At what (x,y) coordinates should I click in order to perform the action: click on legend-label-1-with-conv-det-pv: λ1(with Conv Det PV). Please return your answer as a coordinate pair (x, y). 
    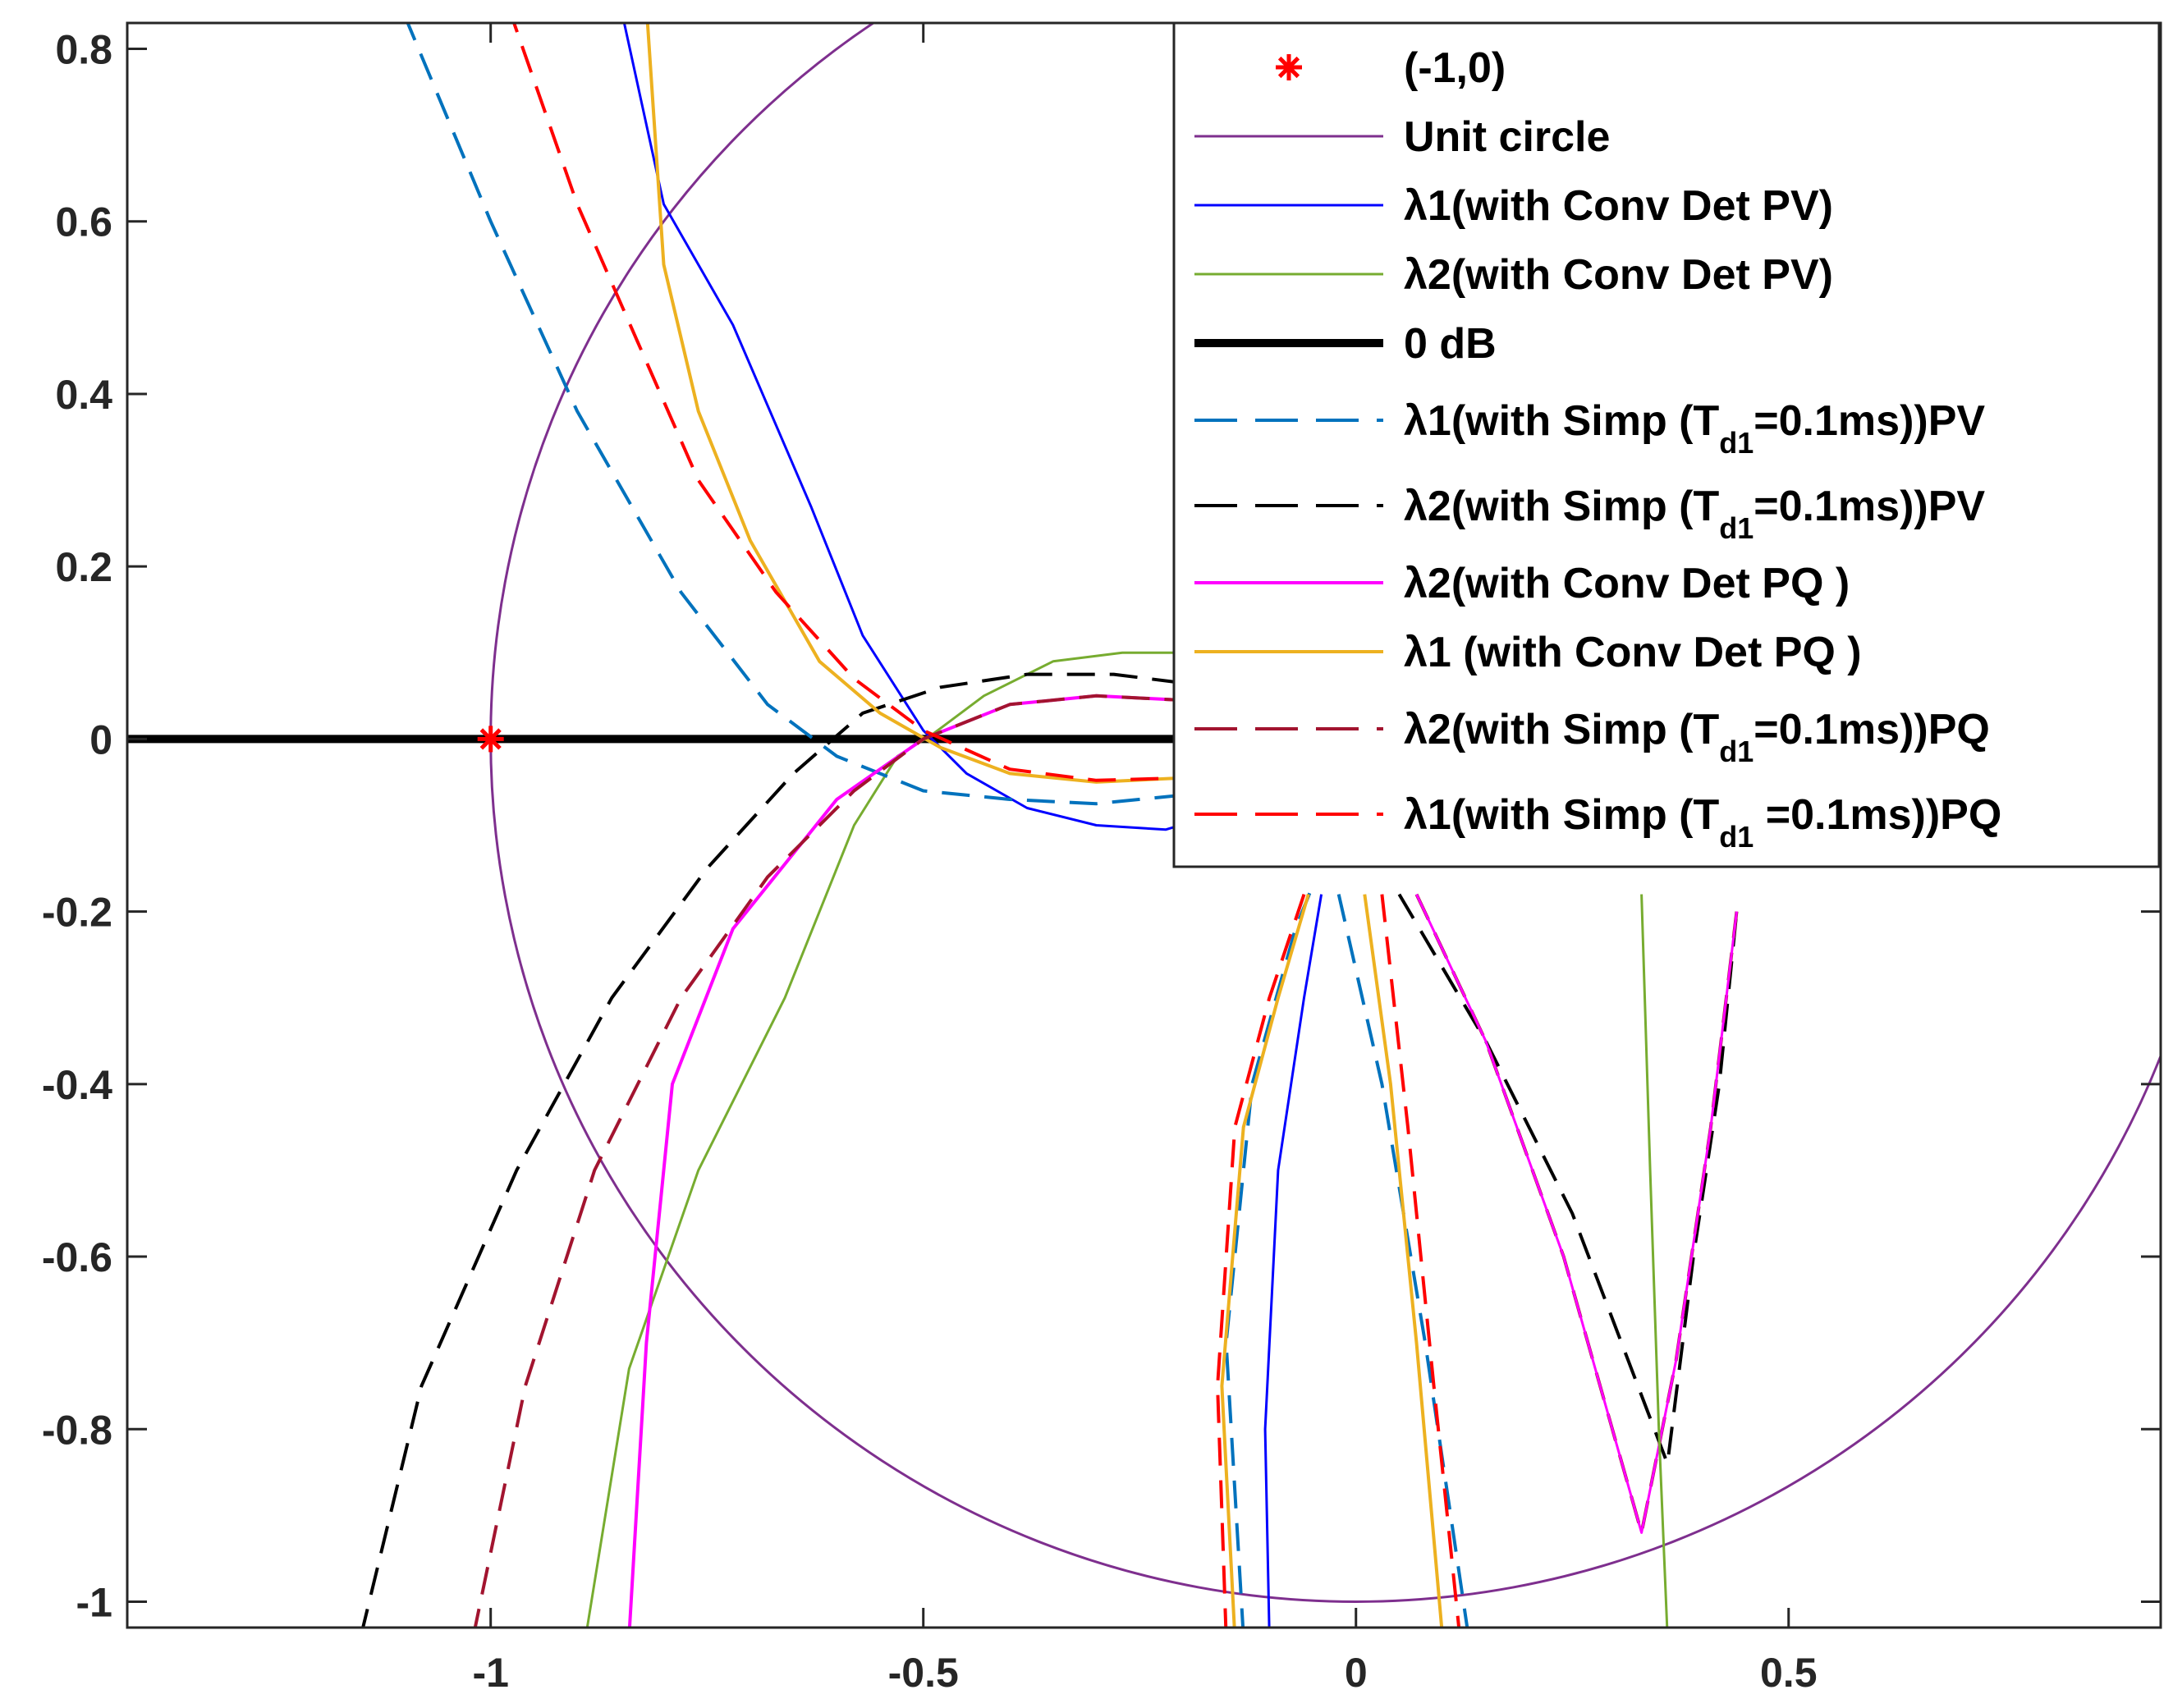
    Looking at the image, I should click on (1618, 206).